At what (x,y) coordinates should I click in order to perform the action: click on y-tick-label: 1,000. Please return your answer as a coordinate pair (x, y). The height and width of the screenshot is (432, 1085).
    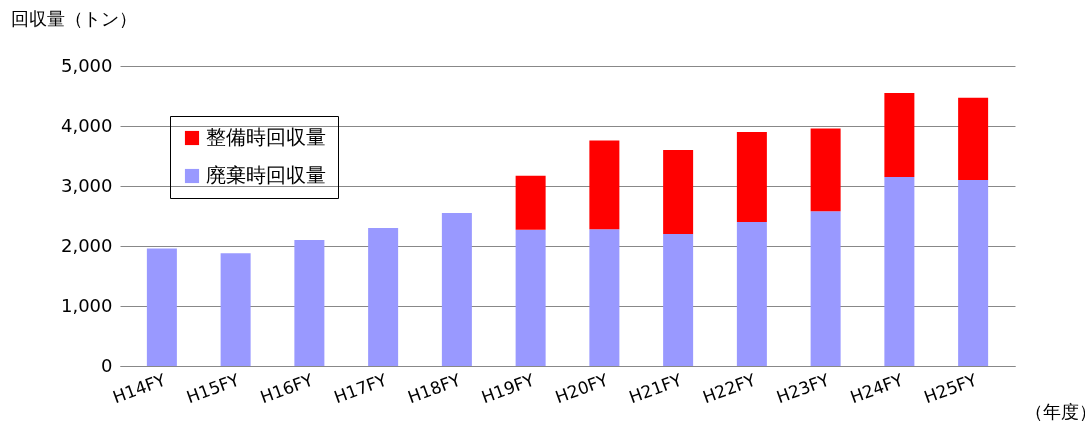
    Looking at the image, I should click on (86, 305).